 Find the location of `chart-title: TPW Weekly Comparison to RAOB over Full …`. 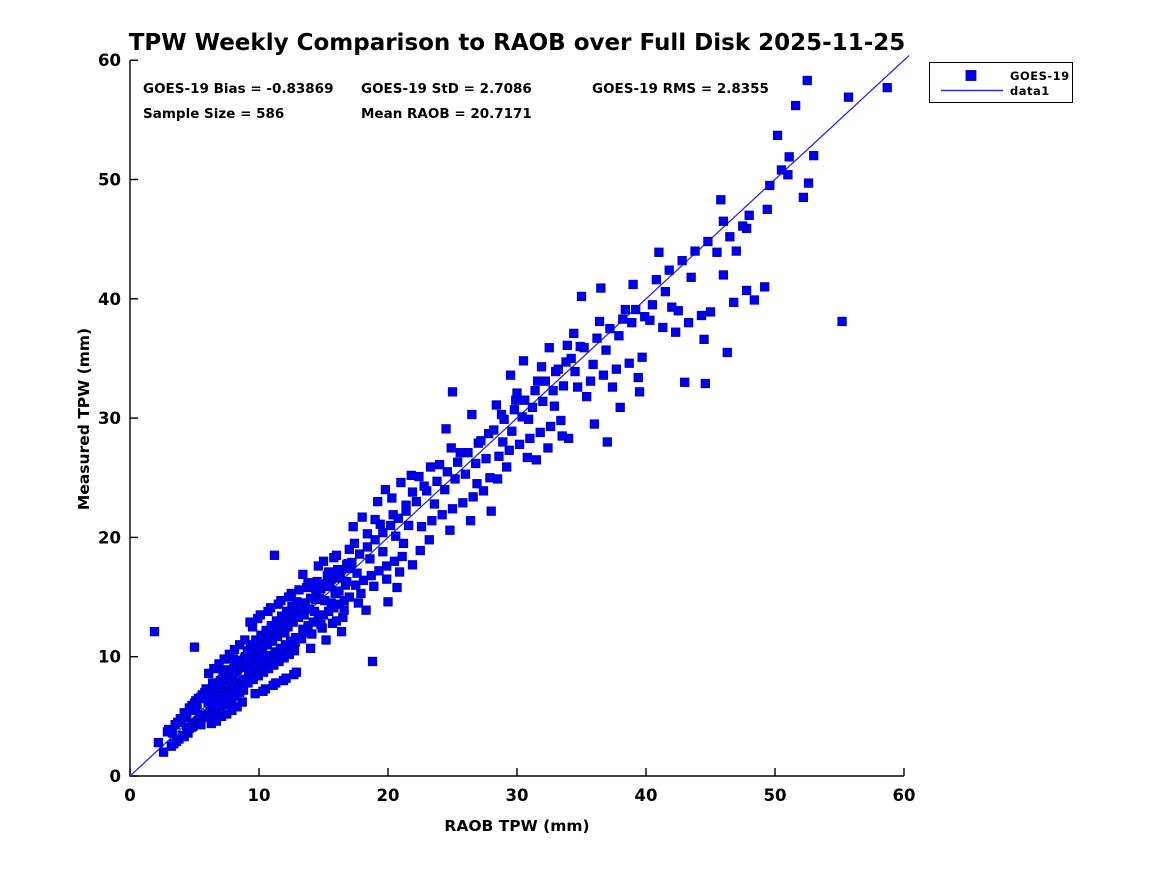

chart-title: TPW Weekly Comparison to RAOB over Full … is located at coordinates (517, 43).